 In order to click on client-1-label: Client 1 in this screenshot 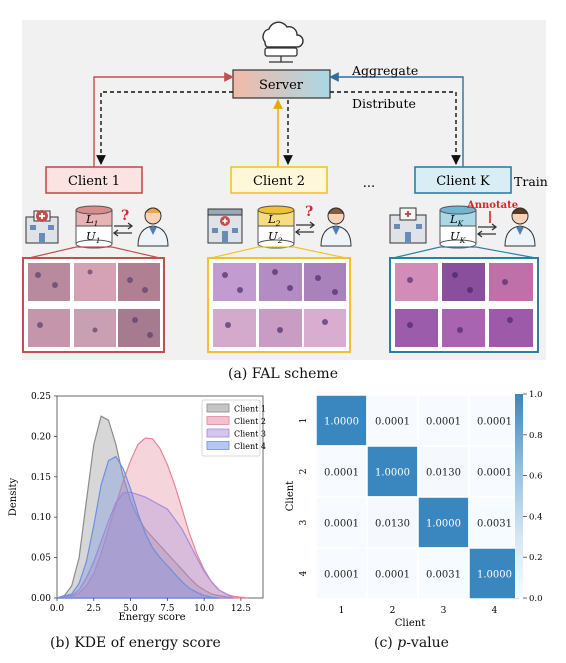, I will do `click(94, 181)`.